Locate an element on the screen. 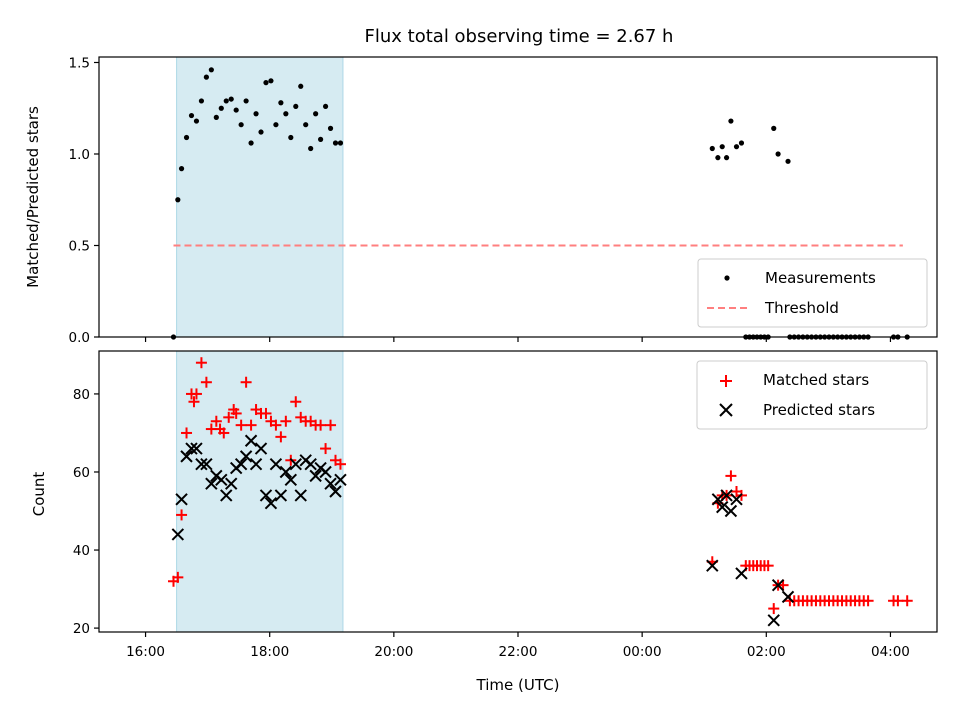 The height and width of the screenshot is (720, 960). top-y-tick-label: 1.0 is located at coordinates (79, 155).